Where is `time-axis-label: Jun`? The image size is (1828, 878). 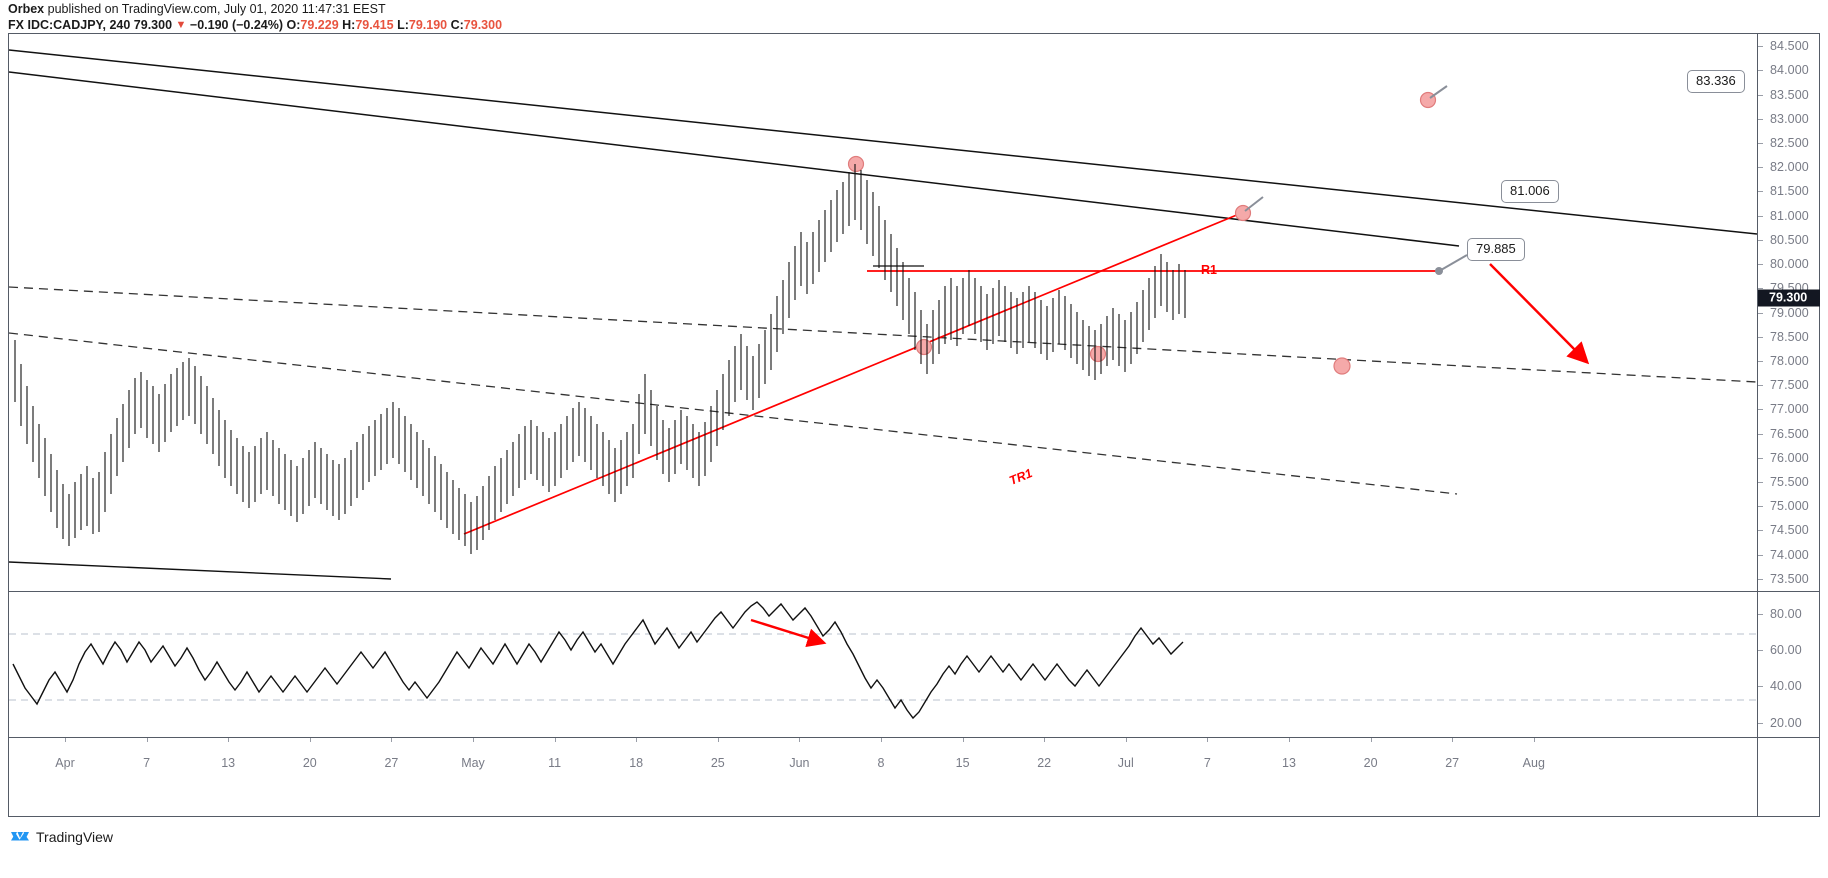
time-axis-label: Jun is located at coordinates (799, 763).